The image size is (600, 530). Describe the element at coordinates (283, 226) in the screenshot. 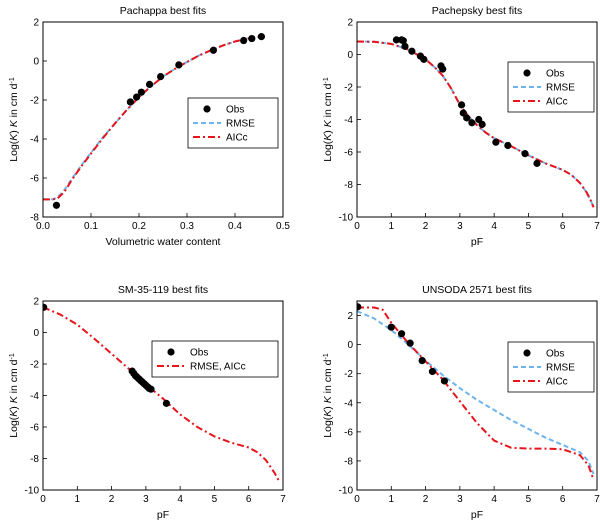

I see `x-tick-label: 0.5` at that location.